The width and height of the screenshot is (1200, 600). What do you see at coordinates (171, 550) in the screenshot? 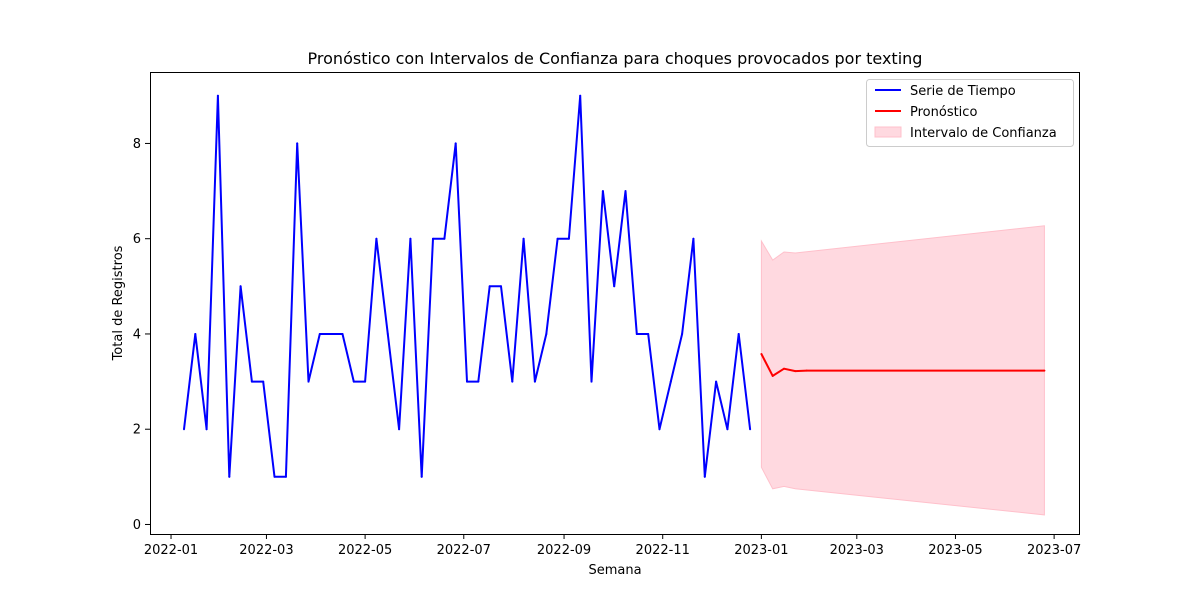
I see `x-tick-label: 2022-01` at bounding box center [171, 550].